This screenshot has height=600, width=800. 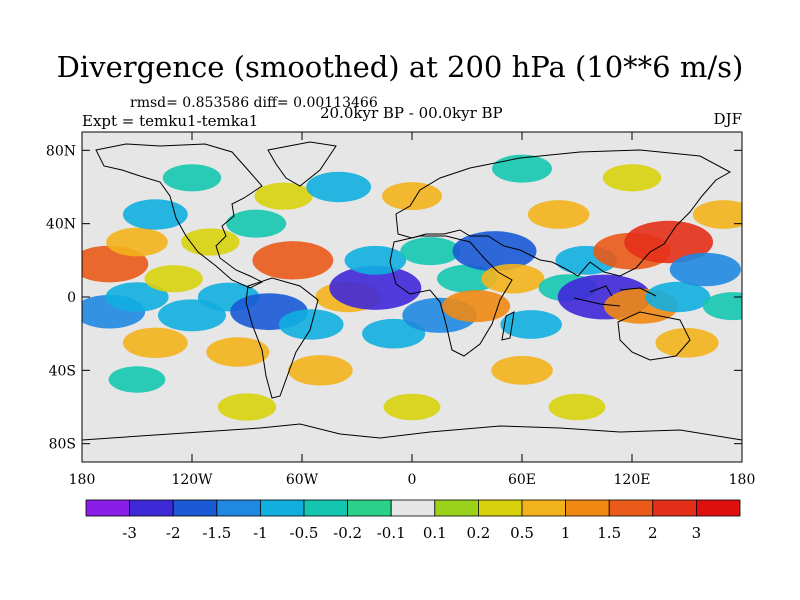 What do you see at coordinates (302, 164) in the screenshot?
I see `coastline-greenland` at bounding box center [302, 164].